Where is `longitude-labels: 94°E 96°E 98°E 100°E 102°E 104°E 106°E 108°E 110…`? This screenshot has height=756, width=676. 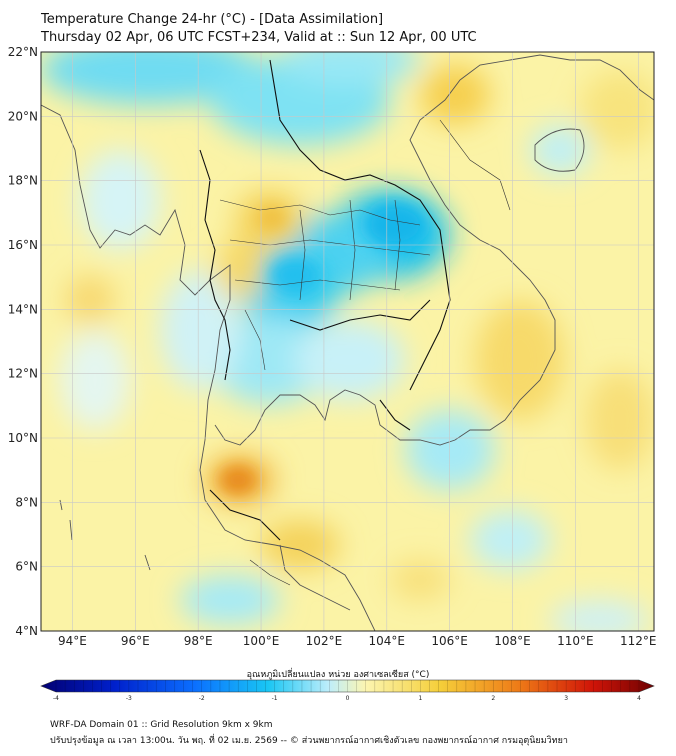
longitude-labels: 94°E 96°E 98°E 100°E 102°E 104°E 106°E 108°E 110… is located at coordinates (357, 641).